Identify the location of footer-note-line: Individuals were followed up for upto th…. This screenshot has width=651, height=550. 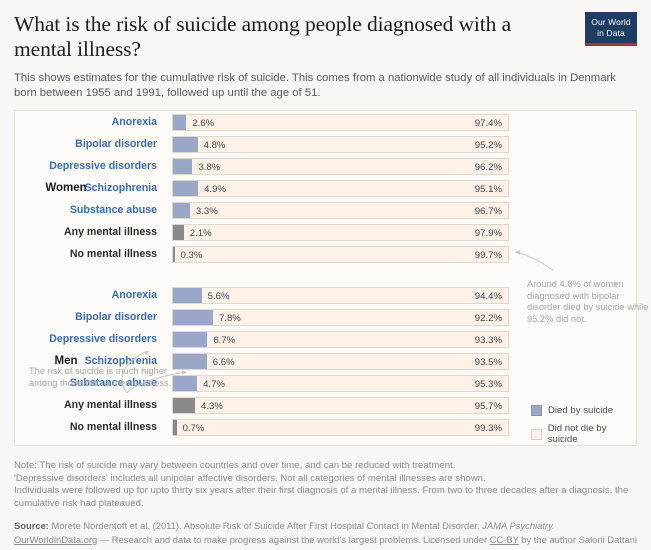
(321, 491).